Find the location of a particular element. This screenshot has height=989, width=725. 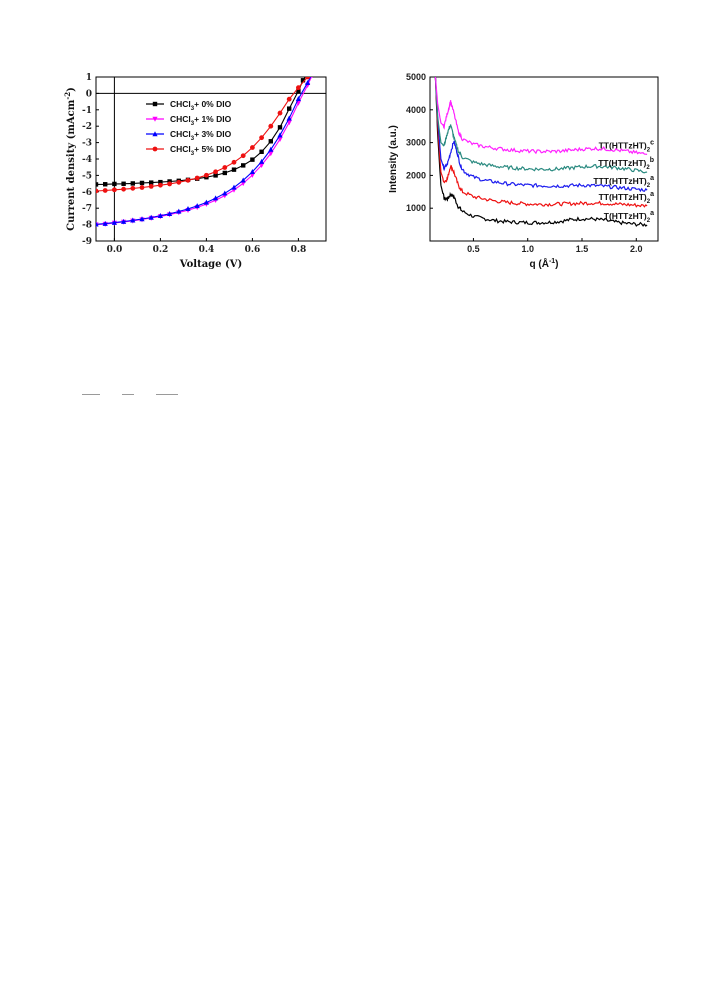

x-tick-label: 0.8 is located at coordinates (299, 250).